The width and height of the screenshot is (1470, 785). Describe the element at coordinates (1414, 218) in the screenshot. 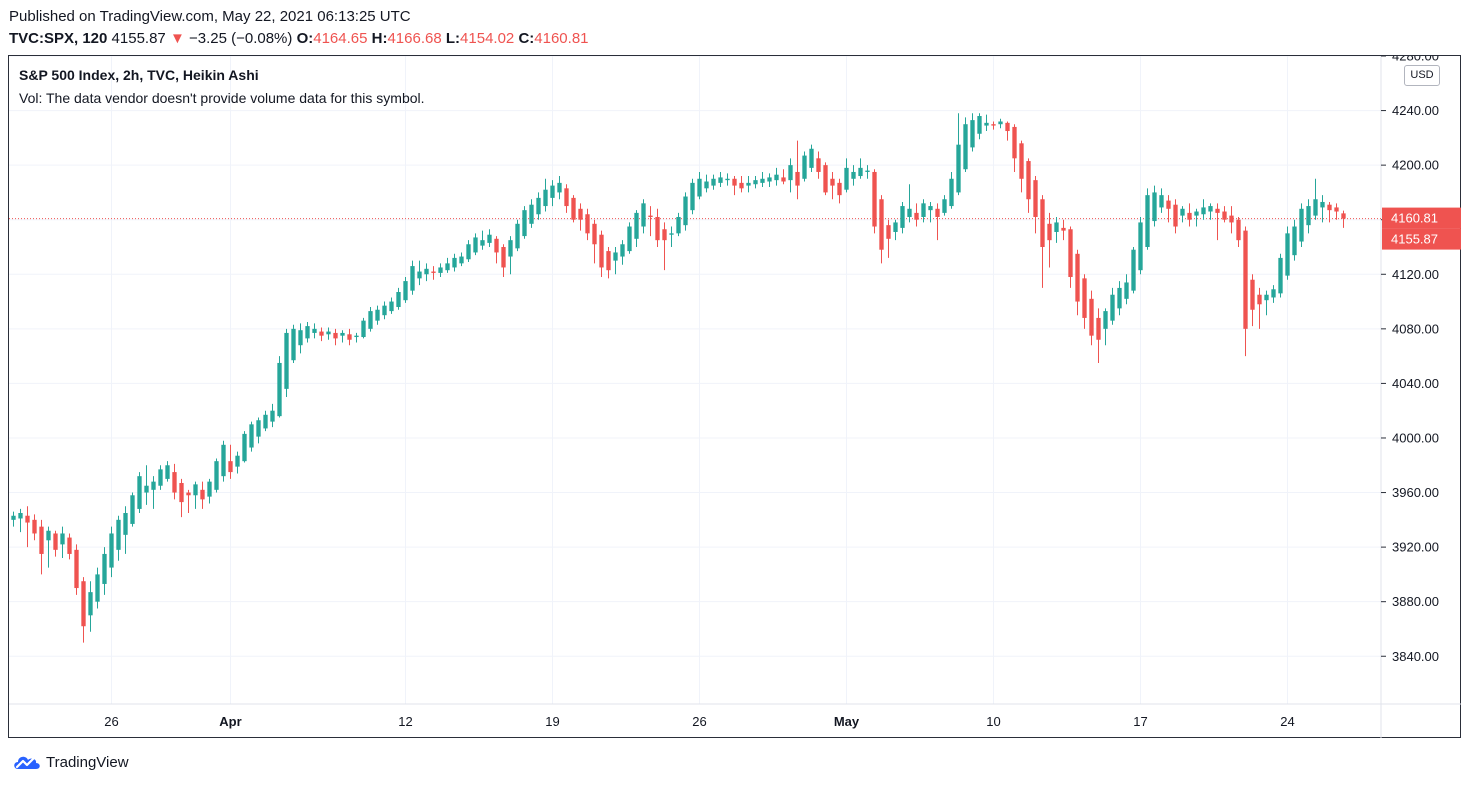

I see `price-tag-label: 4160.81` at that location.